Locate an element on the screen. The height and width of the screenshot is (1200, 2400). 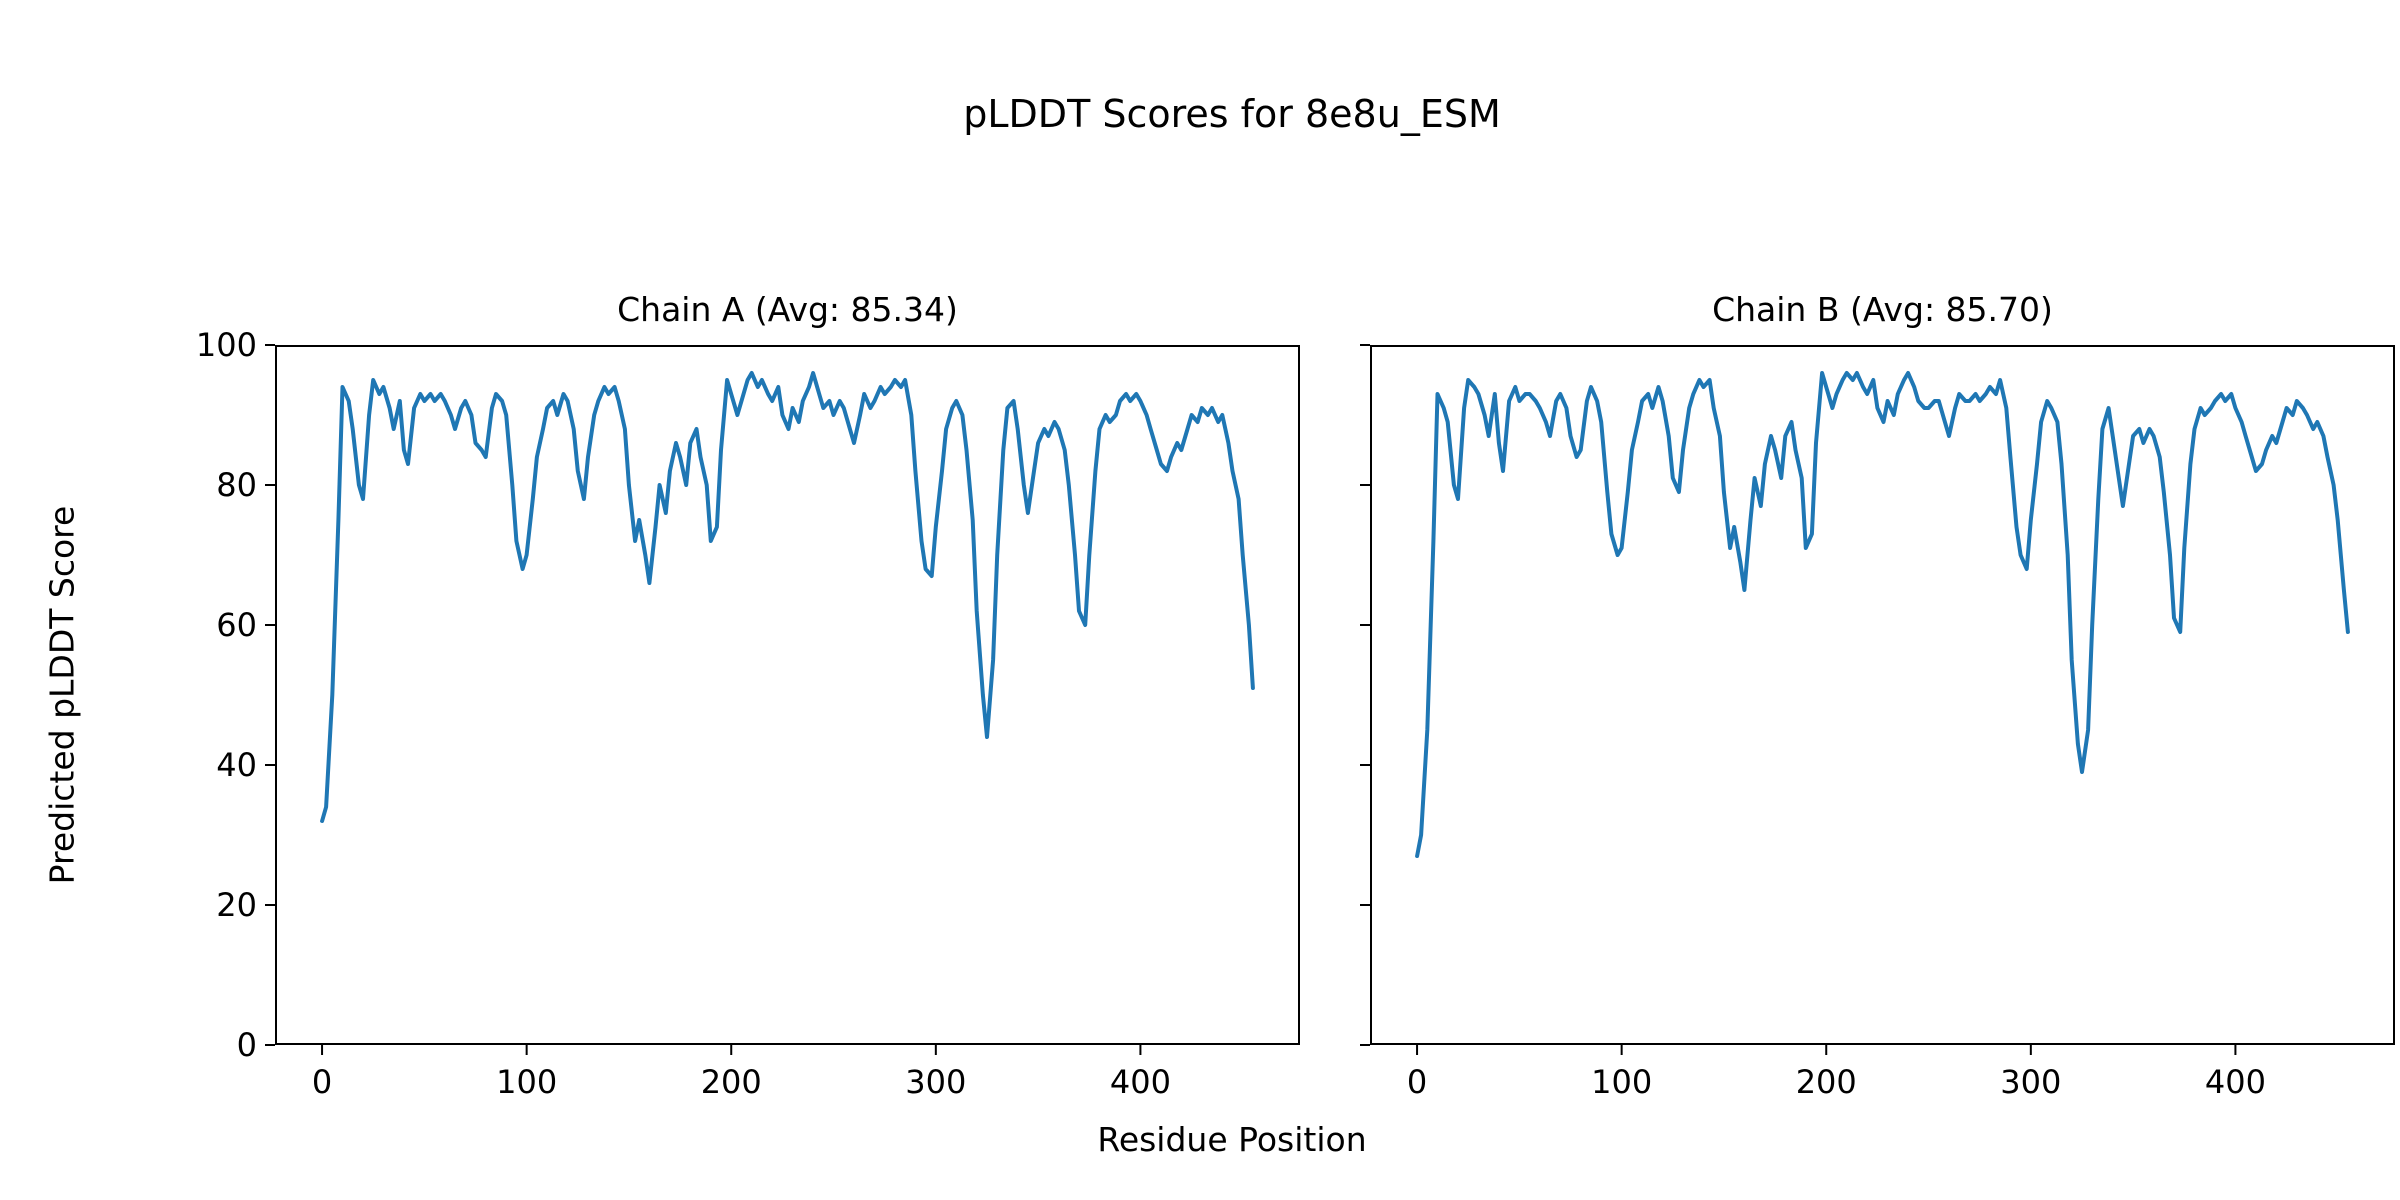
x-axis-label: Residue Position is located at coordinates (1232, 1139).